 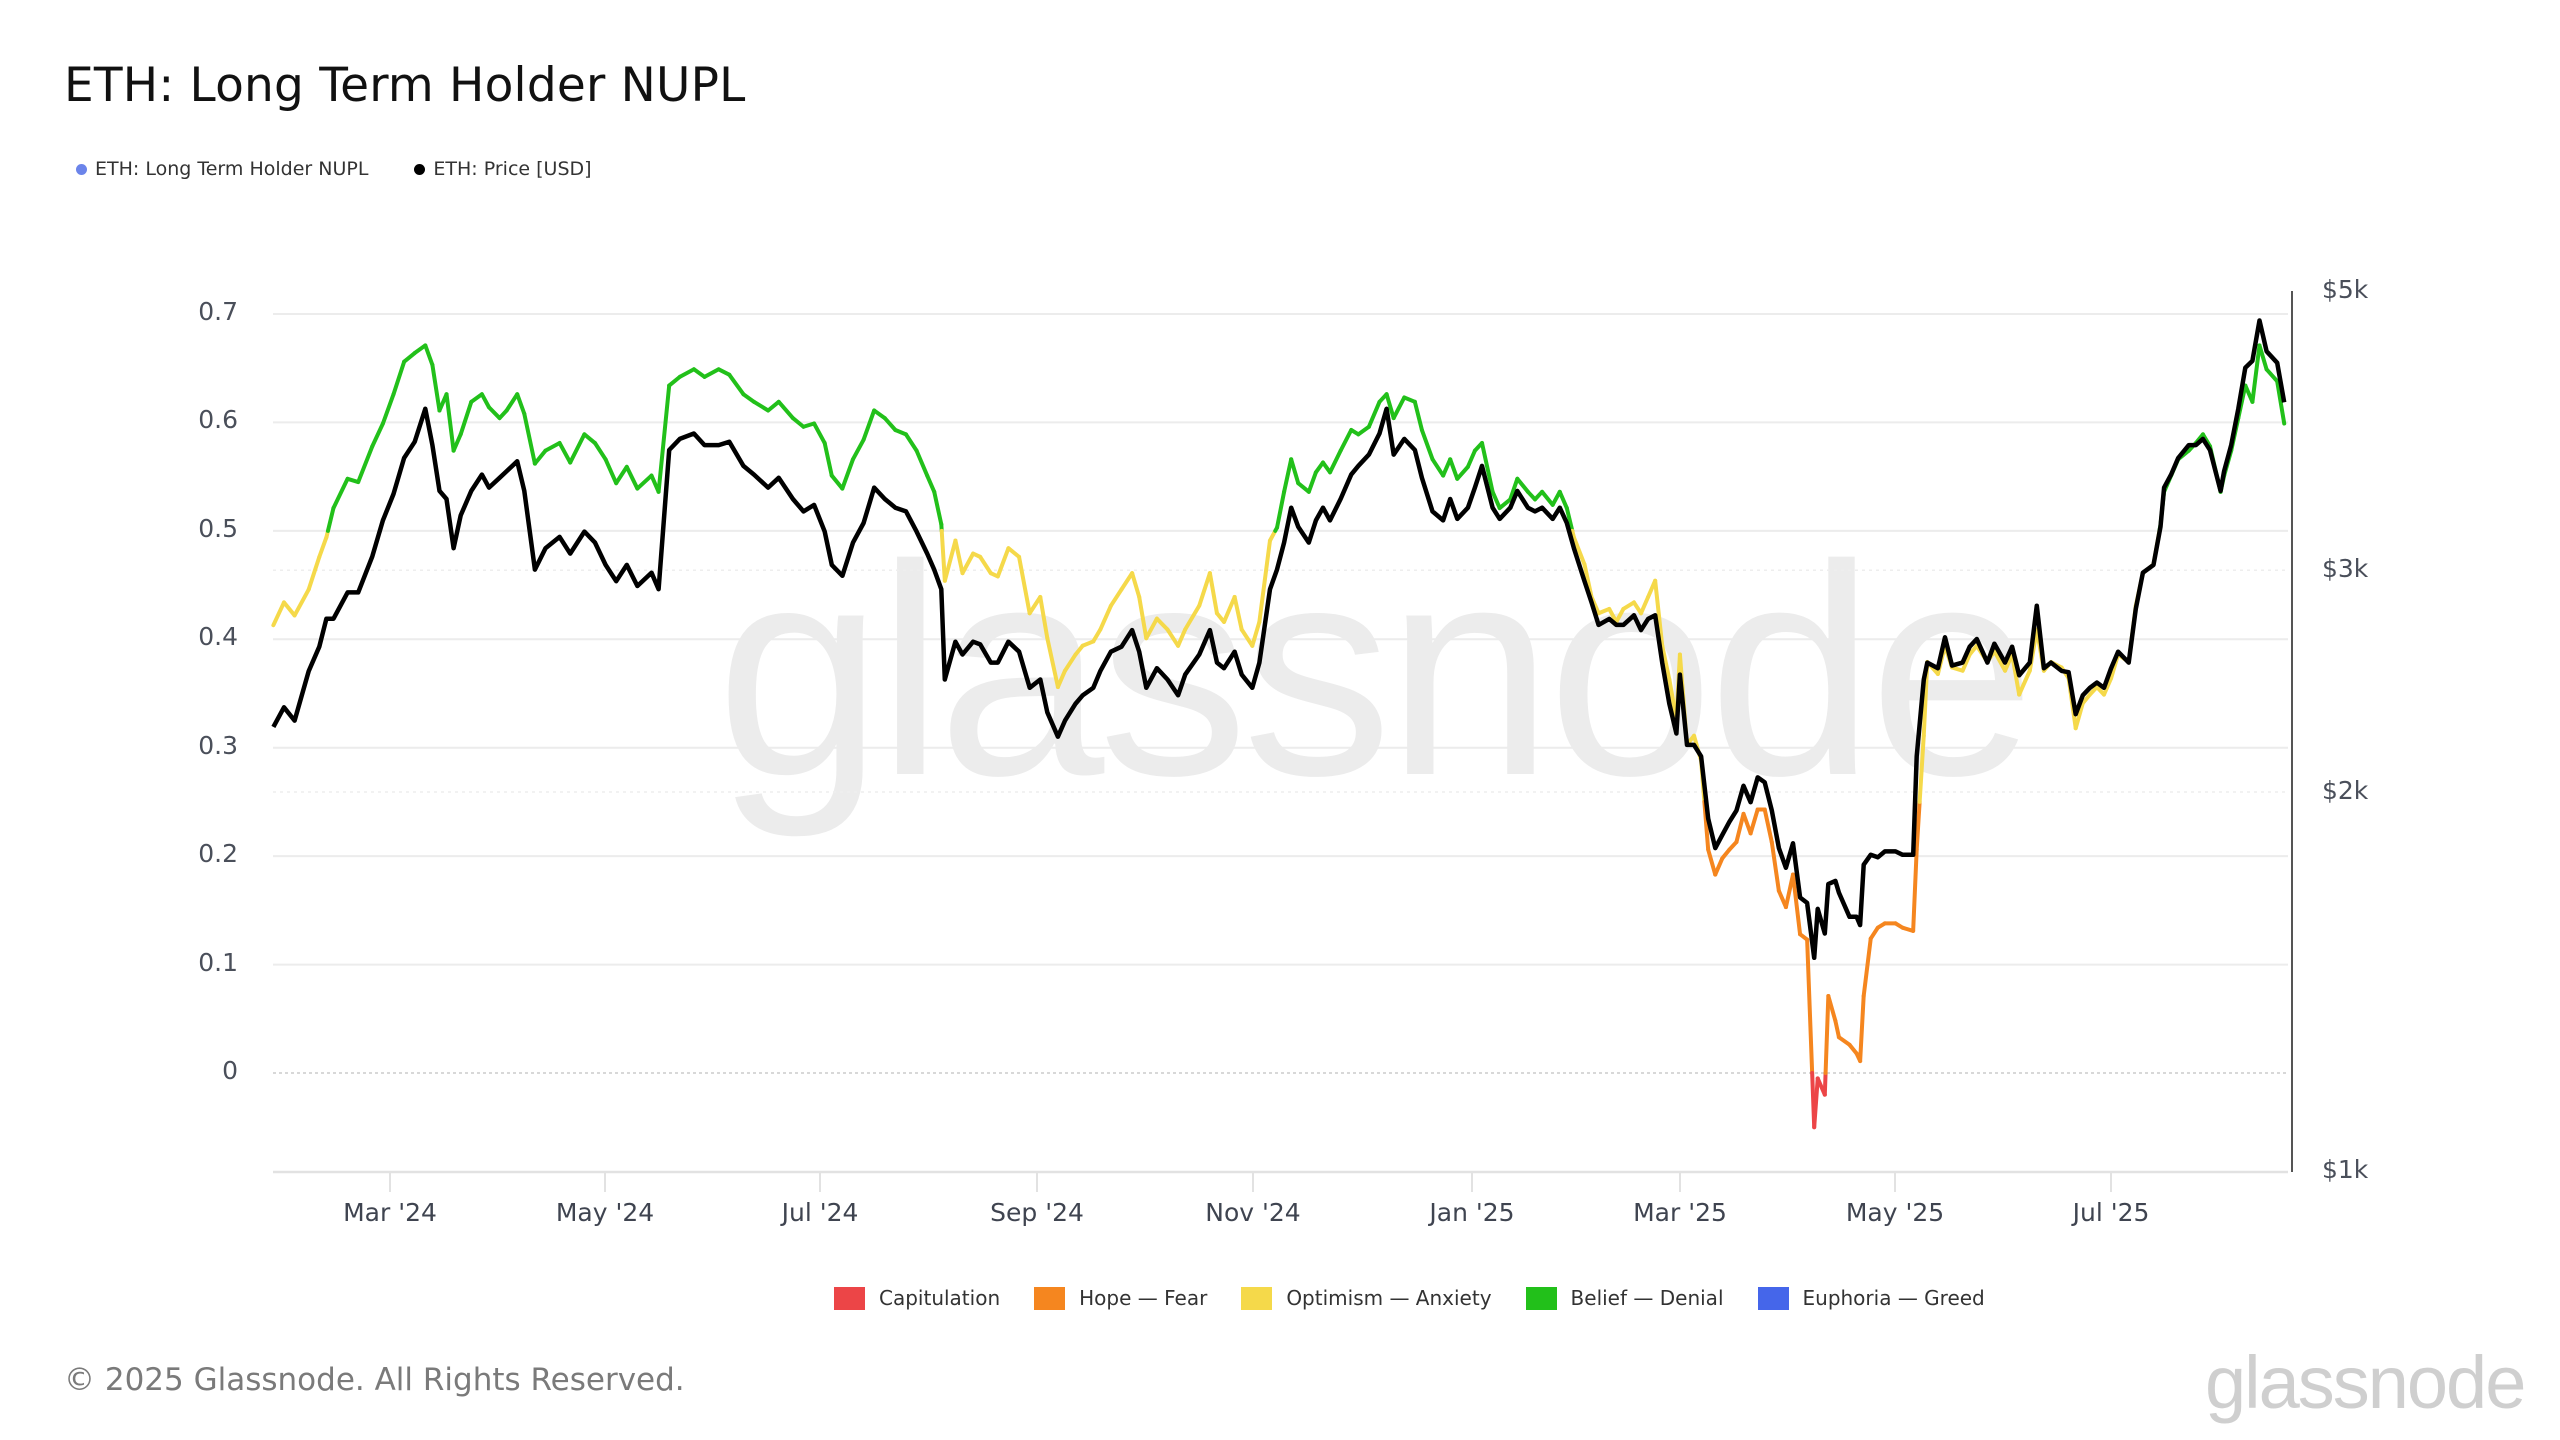 What do you see at coordinates (1773, 1298) in the screenshot?
I see `euphoria-greed-swatch-icon` at bounding box center [1773, 1298].